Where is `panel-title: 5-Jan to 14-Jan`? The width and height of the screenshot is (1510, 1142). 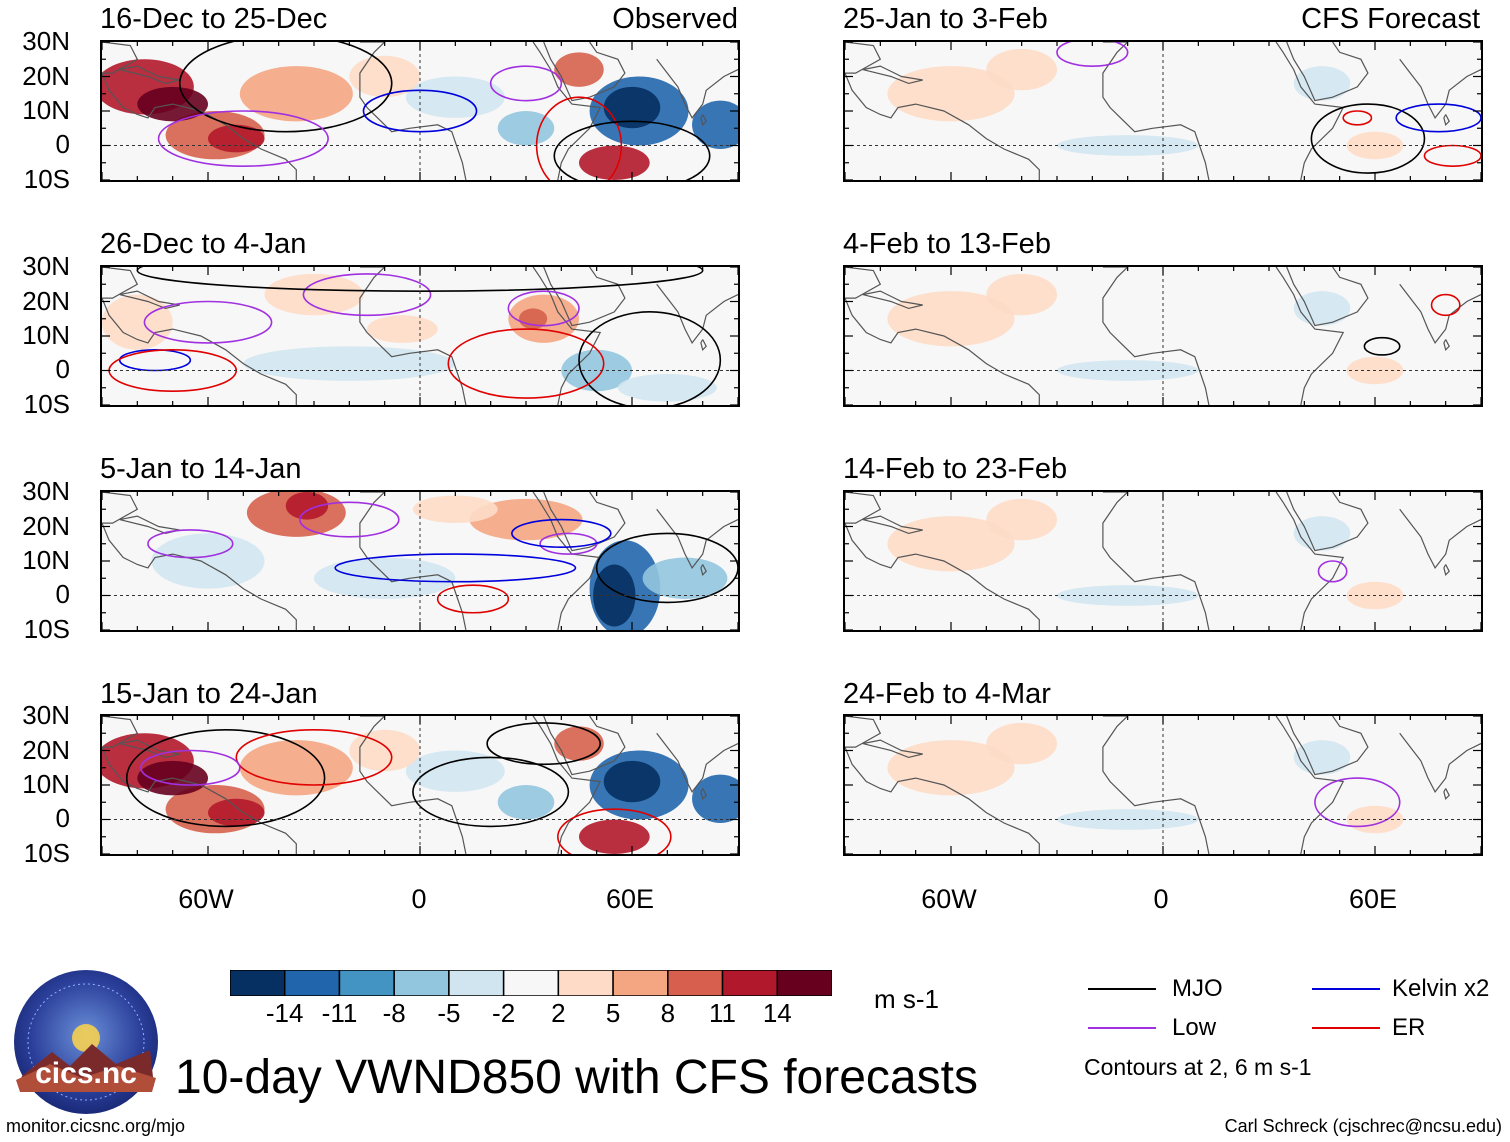 panel-title: 5-Jan to 14-Jan is located at coordinates (201, 469).